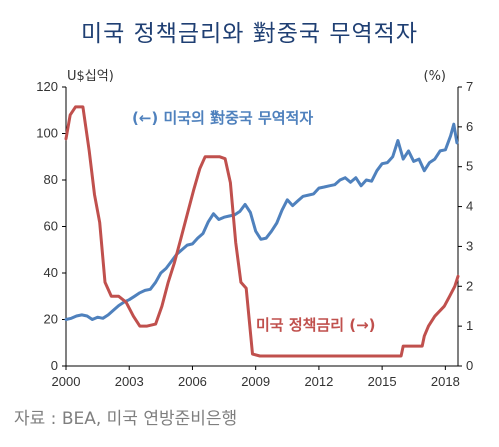 This screenshot has width=499, height=447. Describe the element at coordinates (51, 272) in the screenshot. I see `left-tick-label: 40` at that location.